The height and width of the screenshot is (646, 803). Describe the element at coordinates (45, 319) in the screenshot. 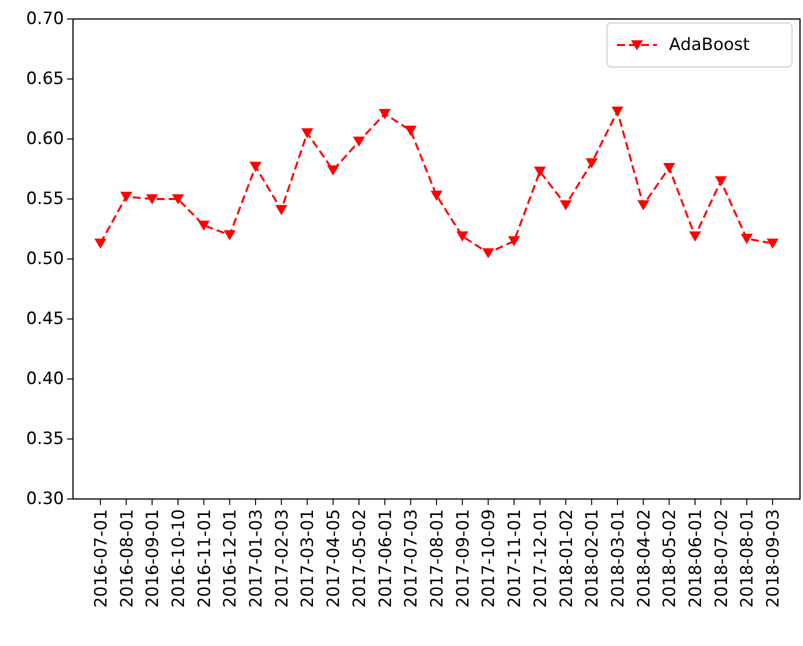

I see `y-tick-label: 0.45` at that location.